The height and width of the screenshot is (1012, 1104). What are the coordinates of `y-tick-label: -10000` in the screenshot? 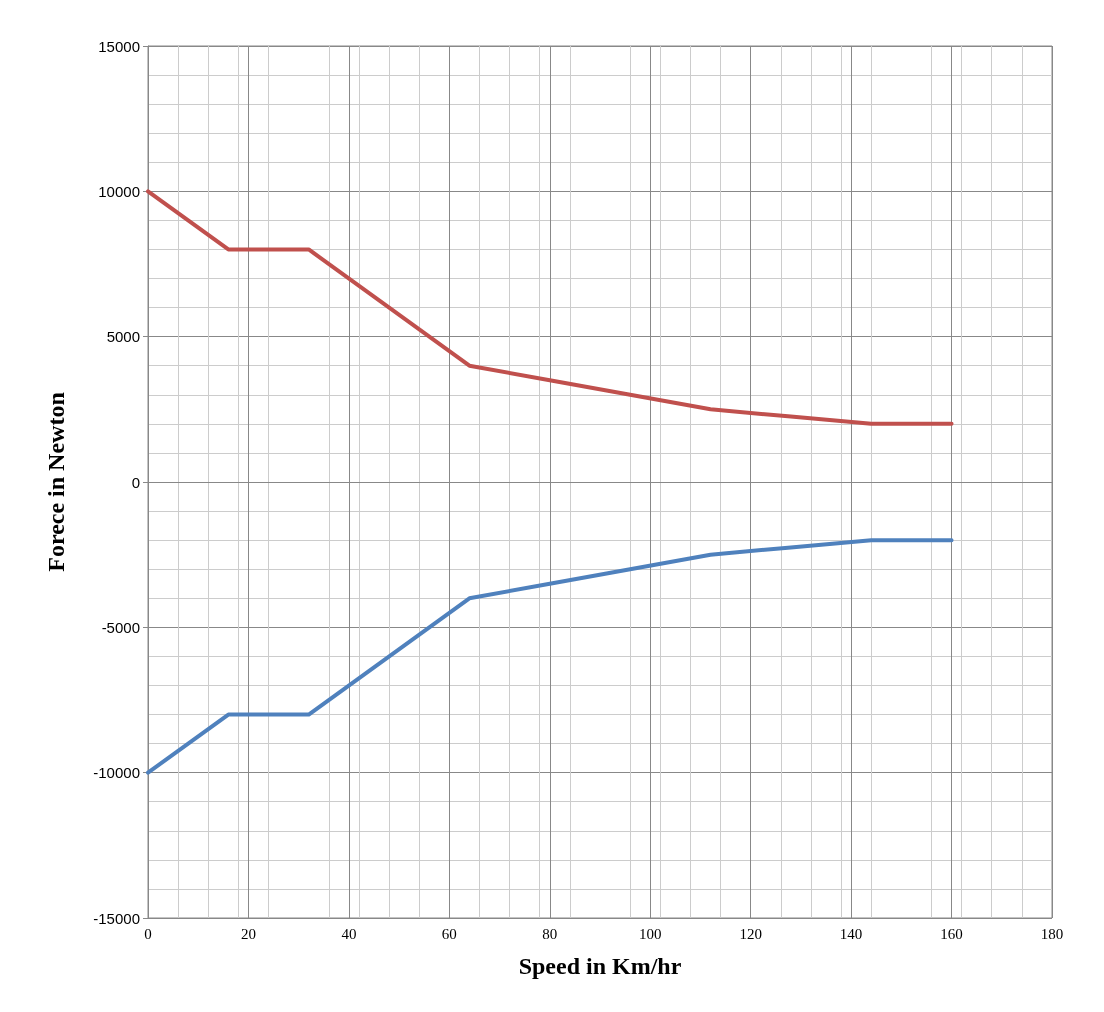 It's located at (116, 773).